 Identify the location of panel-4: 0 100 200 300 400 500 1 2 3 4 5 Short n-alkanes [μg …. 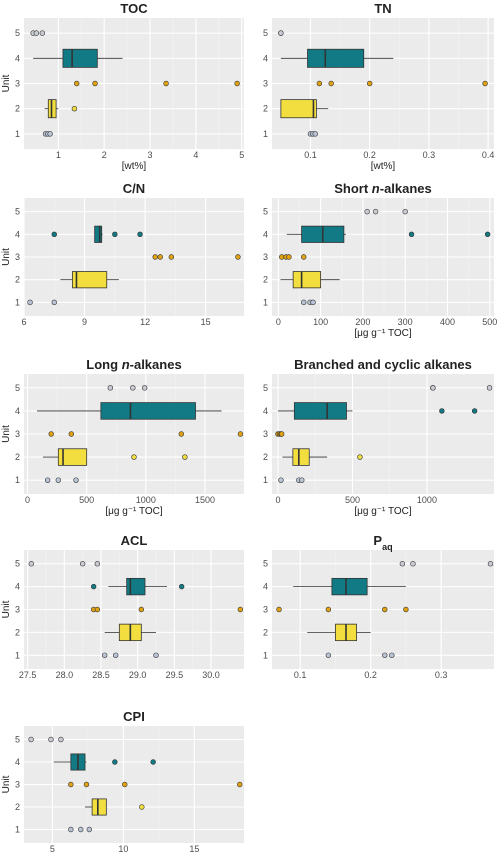
(380, 260).